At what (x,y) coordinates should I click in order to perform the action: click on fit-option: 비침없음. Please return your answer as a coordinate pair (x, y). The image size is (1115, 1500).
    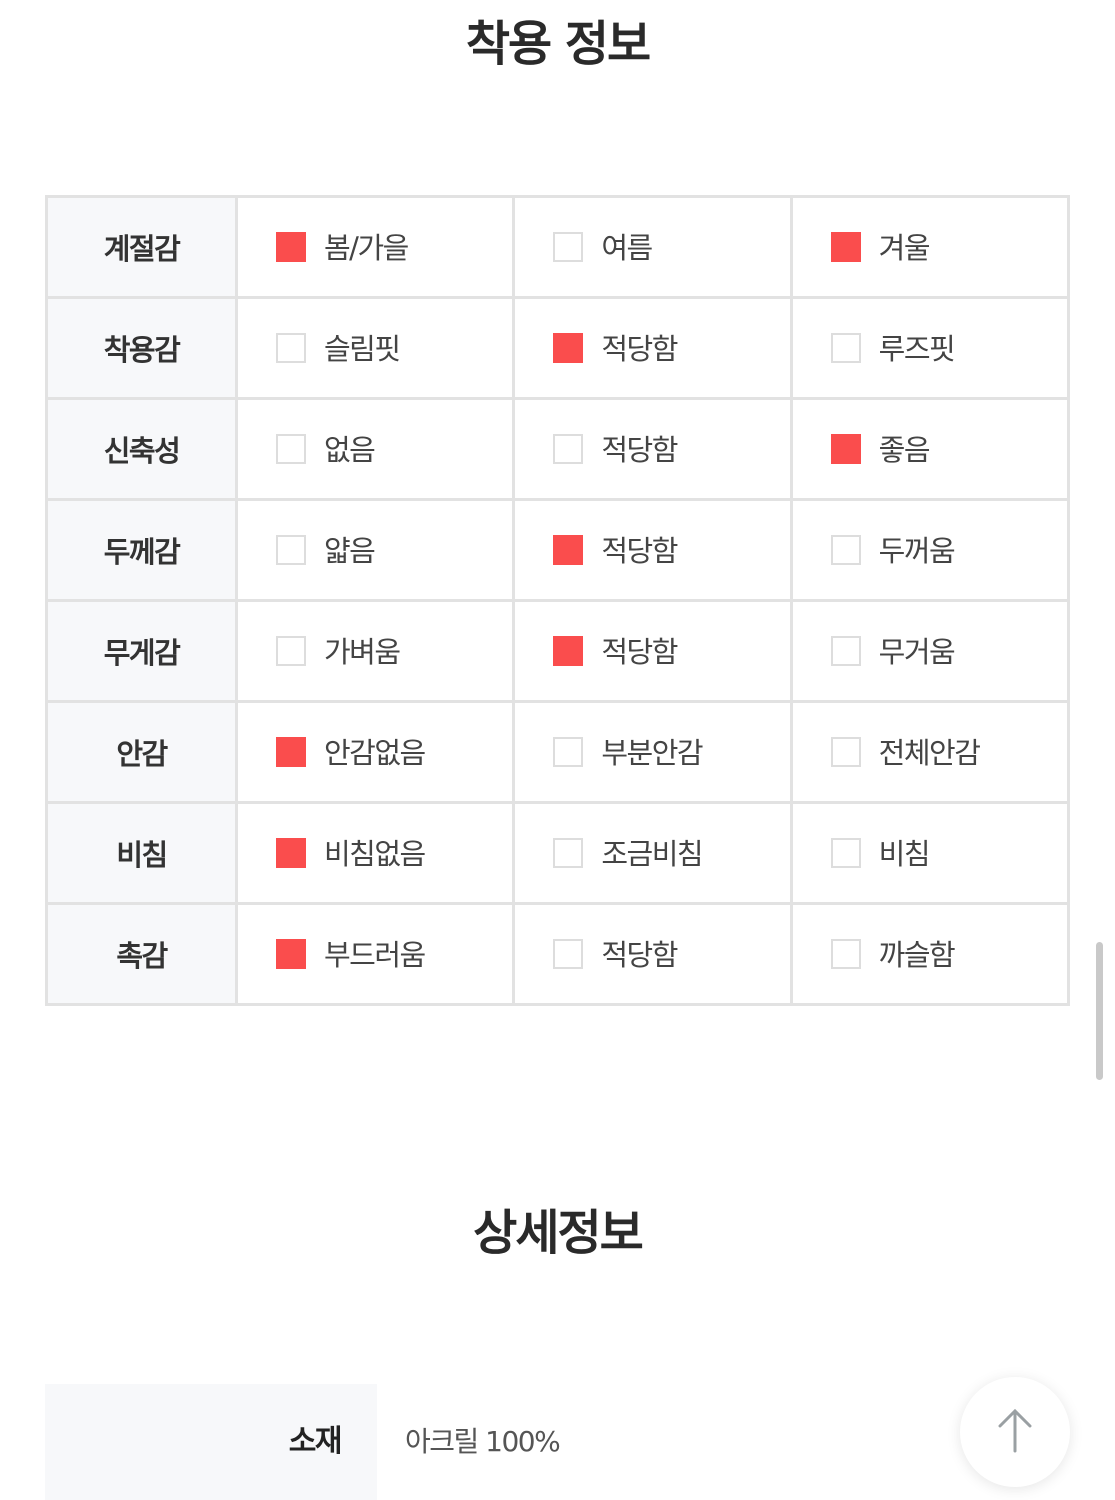
    Looking at the image, I should click on (375, 853).